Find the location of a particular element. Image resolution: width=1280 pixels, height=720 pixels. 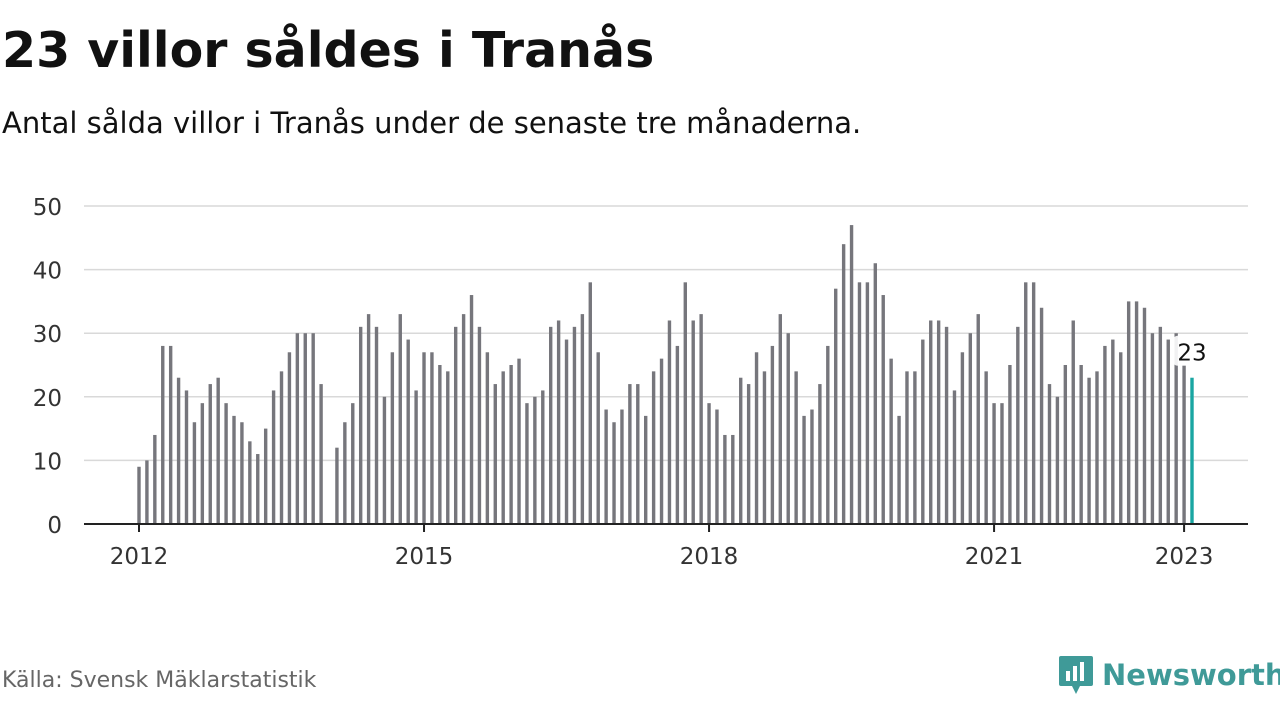

chart-title: 23 villor såldes i Tranås is located at coordinates (328, 50).